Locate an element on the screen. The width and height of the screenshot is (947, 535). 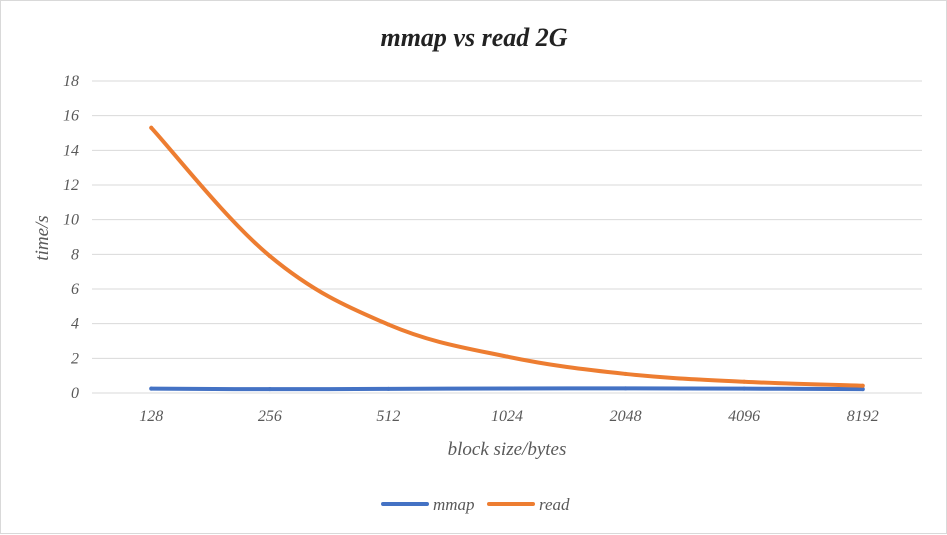
legend-label-read: read is located at coordinates (554, 504).